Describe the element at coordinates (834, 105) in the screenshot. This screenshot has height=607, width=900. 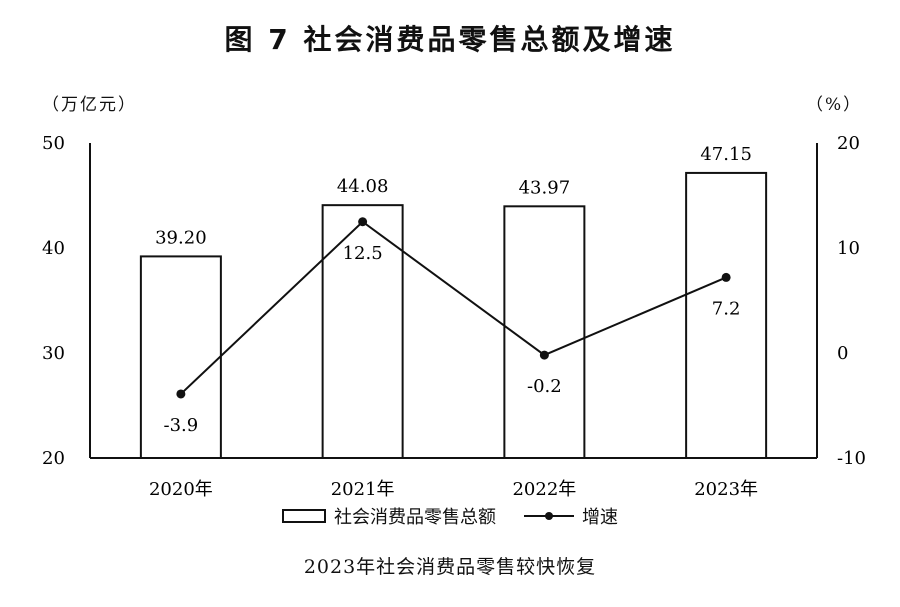
I see `right-axis-unit: （%）` at that location.